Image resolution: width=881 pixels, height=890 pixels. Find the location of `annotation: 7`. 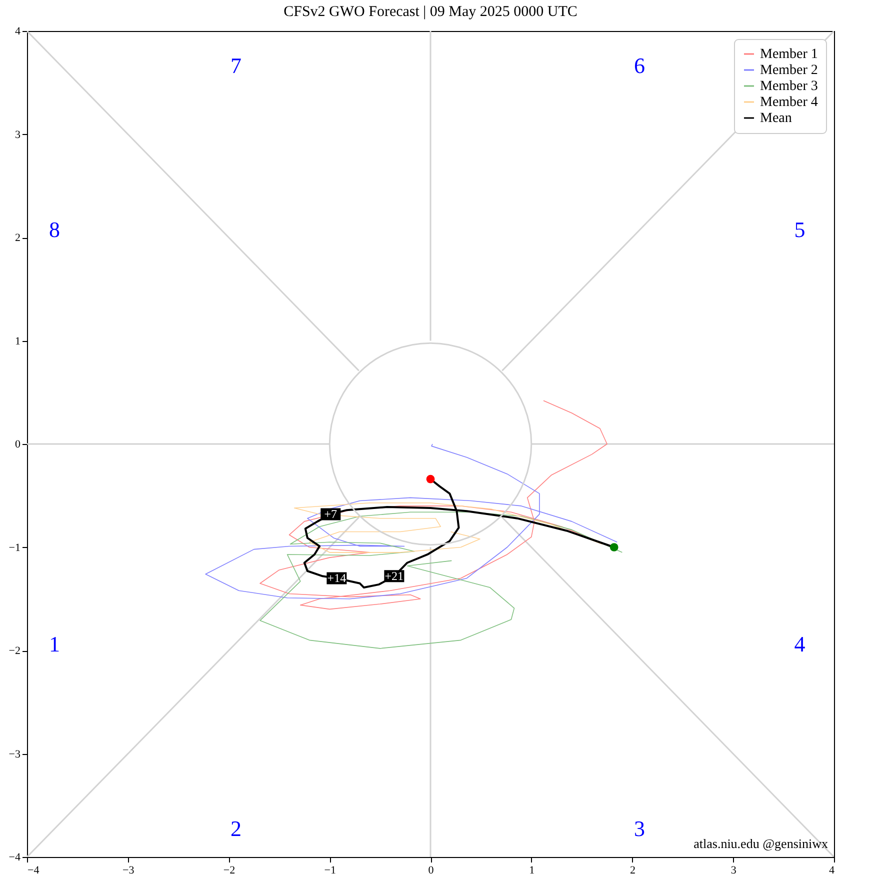

annotation: 7 is located at coordinates (236, 65).